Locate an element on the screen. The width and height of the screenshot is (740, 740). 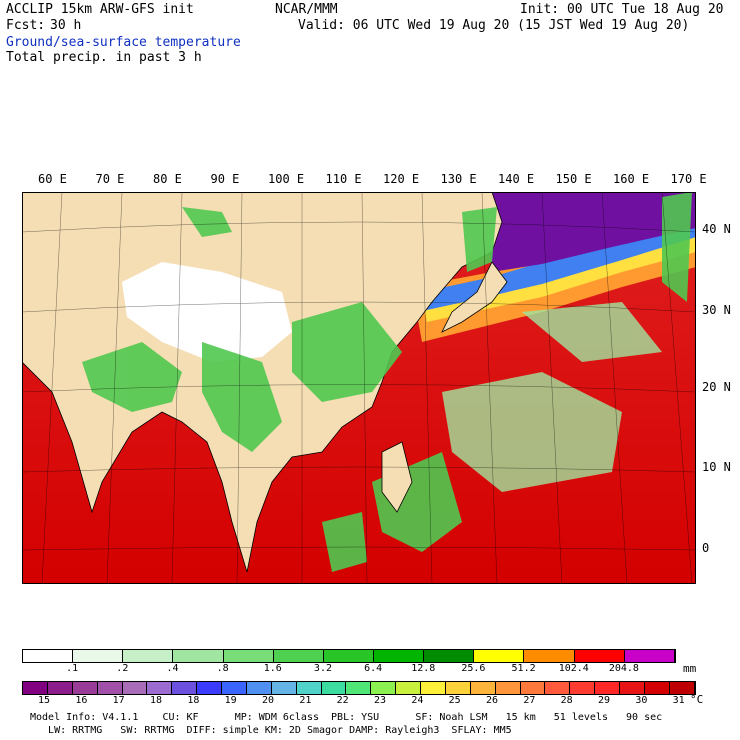
lat-label: 40 N is located at coordinates (716, 229).